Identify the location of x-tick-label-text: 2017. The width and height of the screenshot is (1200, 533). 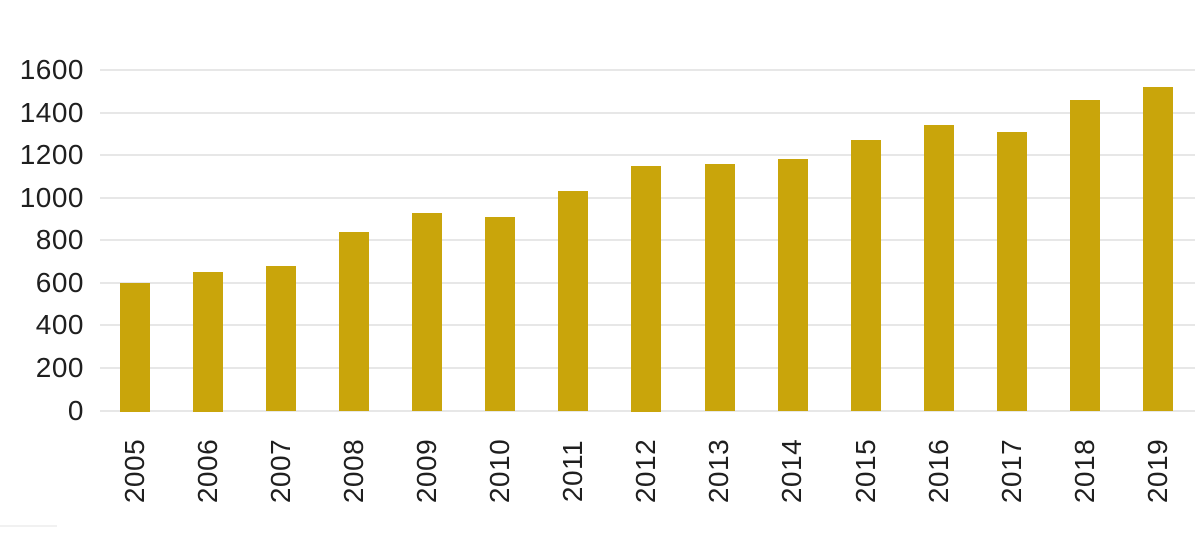
(1011, 470).